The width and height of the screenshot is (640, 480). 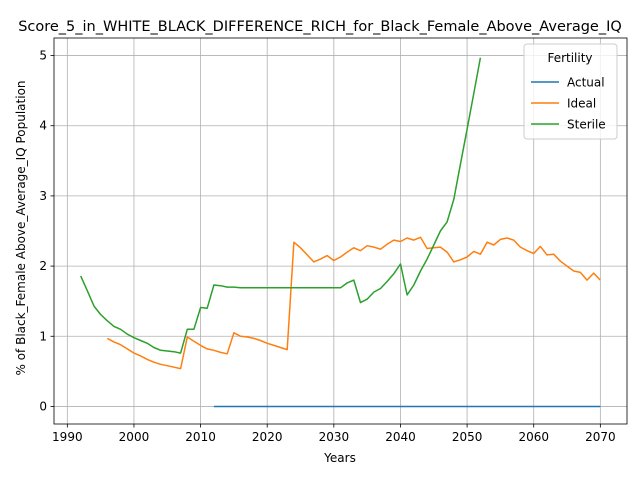 What do you see at coordinates (581, 104) in the screenshot?
I see `legend-label-ideal: Ideal` at bounding box center [581, 104].